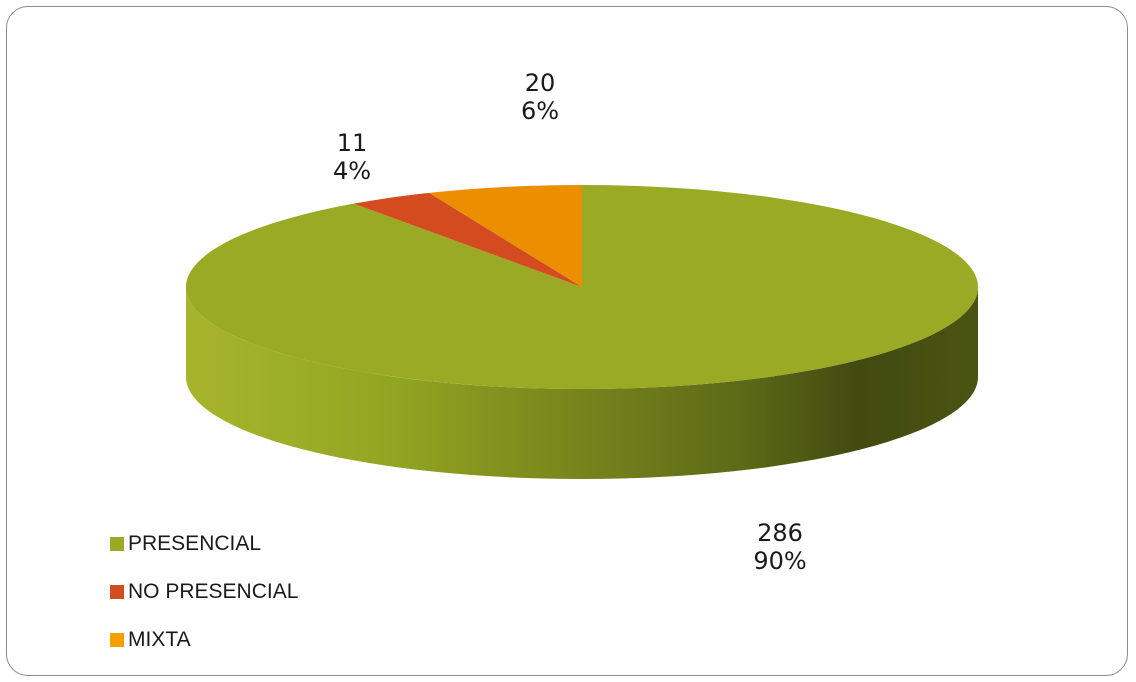 The height and width of the screenshot is (682, 1136). What do you see at coordinates (540, 110) in the screenshot?
I see `data-label-percent: 6%` at bounding box center [540, 110].